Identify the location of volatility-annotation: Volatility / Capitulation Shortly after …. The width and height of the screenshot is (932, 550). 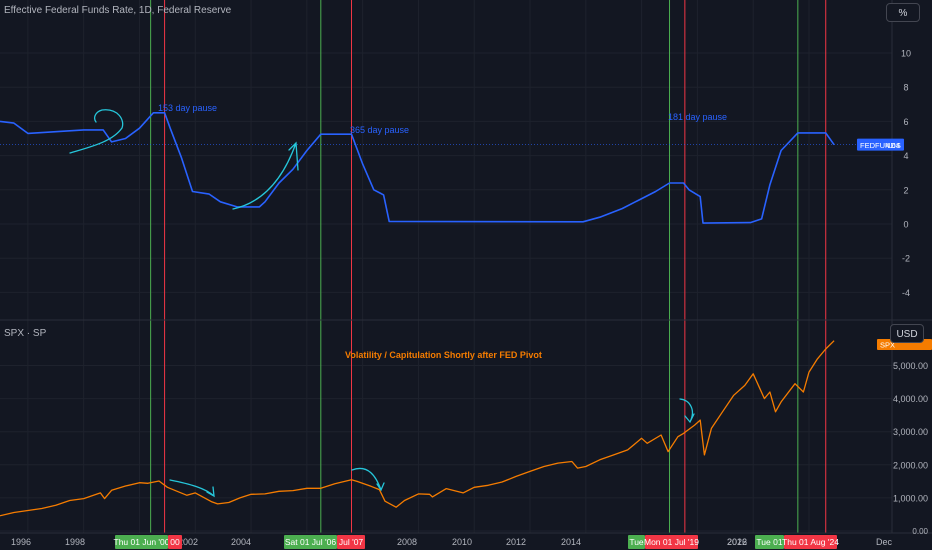
(443, 355).